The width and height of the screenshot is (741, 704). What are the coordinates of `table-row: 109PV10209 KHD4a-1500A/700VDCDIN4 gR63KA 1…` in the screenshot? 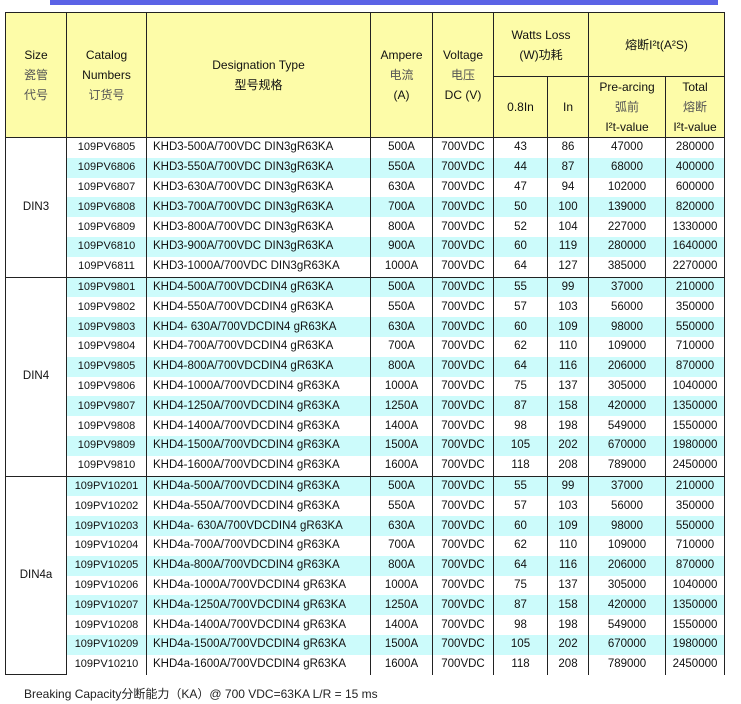 It's located at (366, 644).